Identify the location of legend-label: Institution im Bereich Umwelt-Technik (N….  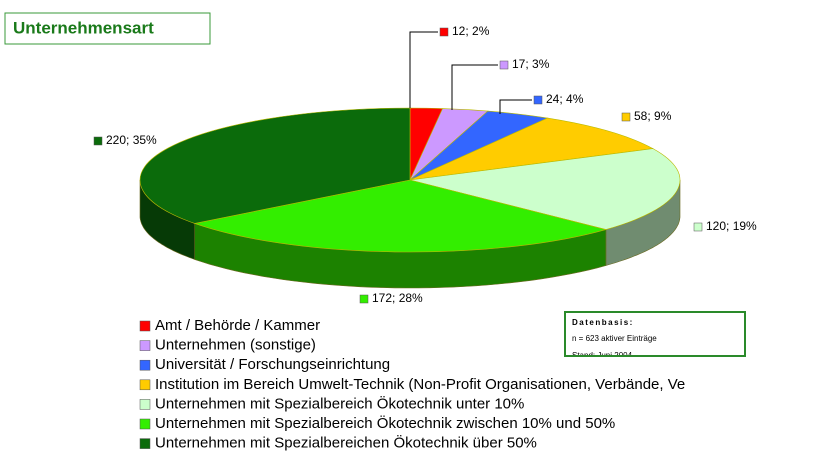
(420, 384).